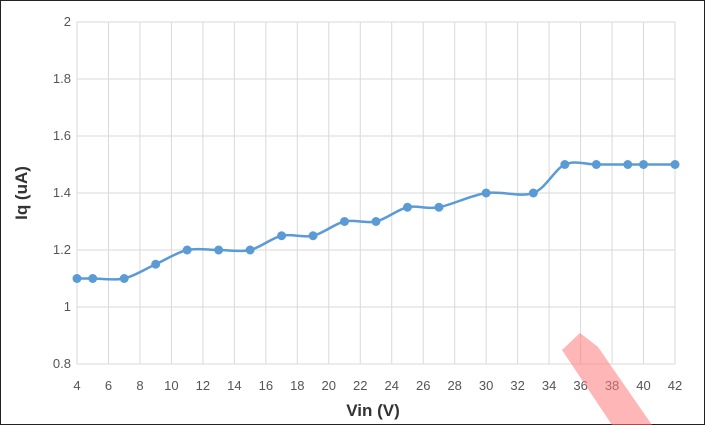 Image resolution: width=705 pixels, height=425 pixels. I want to click on y-tick-label: 0.8, so click(62, 363).